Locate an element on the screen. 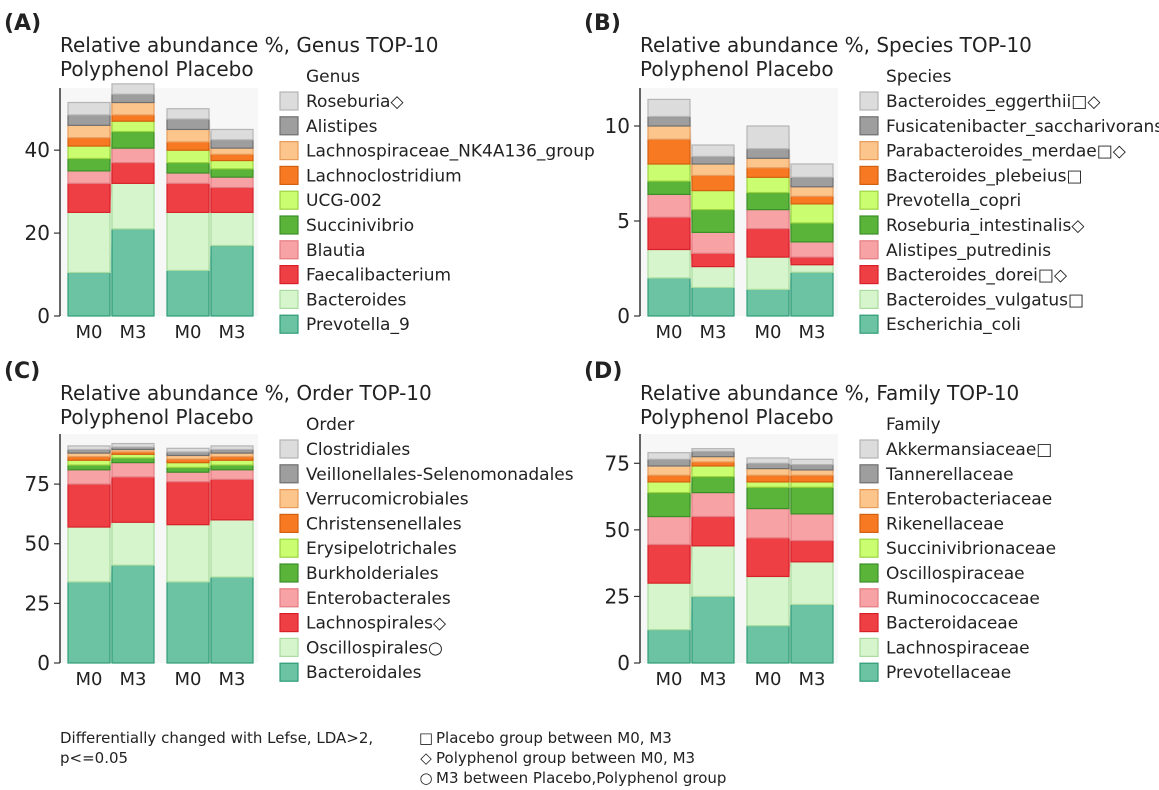 Image resolution: width=1159 pixels, height=790 pixels. y-tick-label: 0 is located at coordinates (623, 663).